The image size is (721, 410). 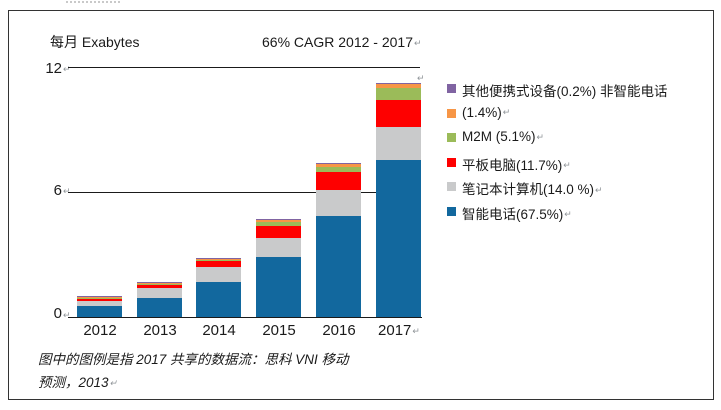 I want to click on x-label-2015: 2015, so click(x=279, y=330).